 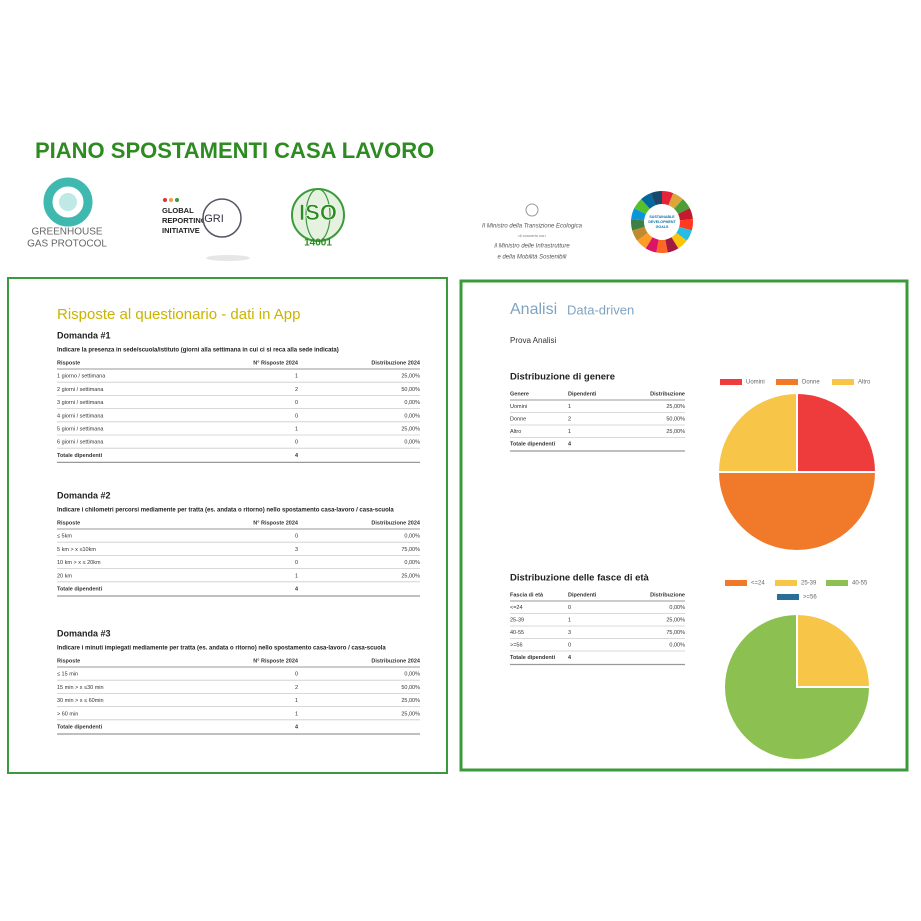 I want to click on legend-label: >=56, so click(x=810, y=598).